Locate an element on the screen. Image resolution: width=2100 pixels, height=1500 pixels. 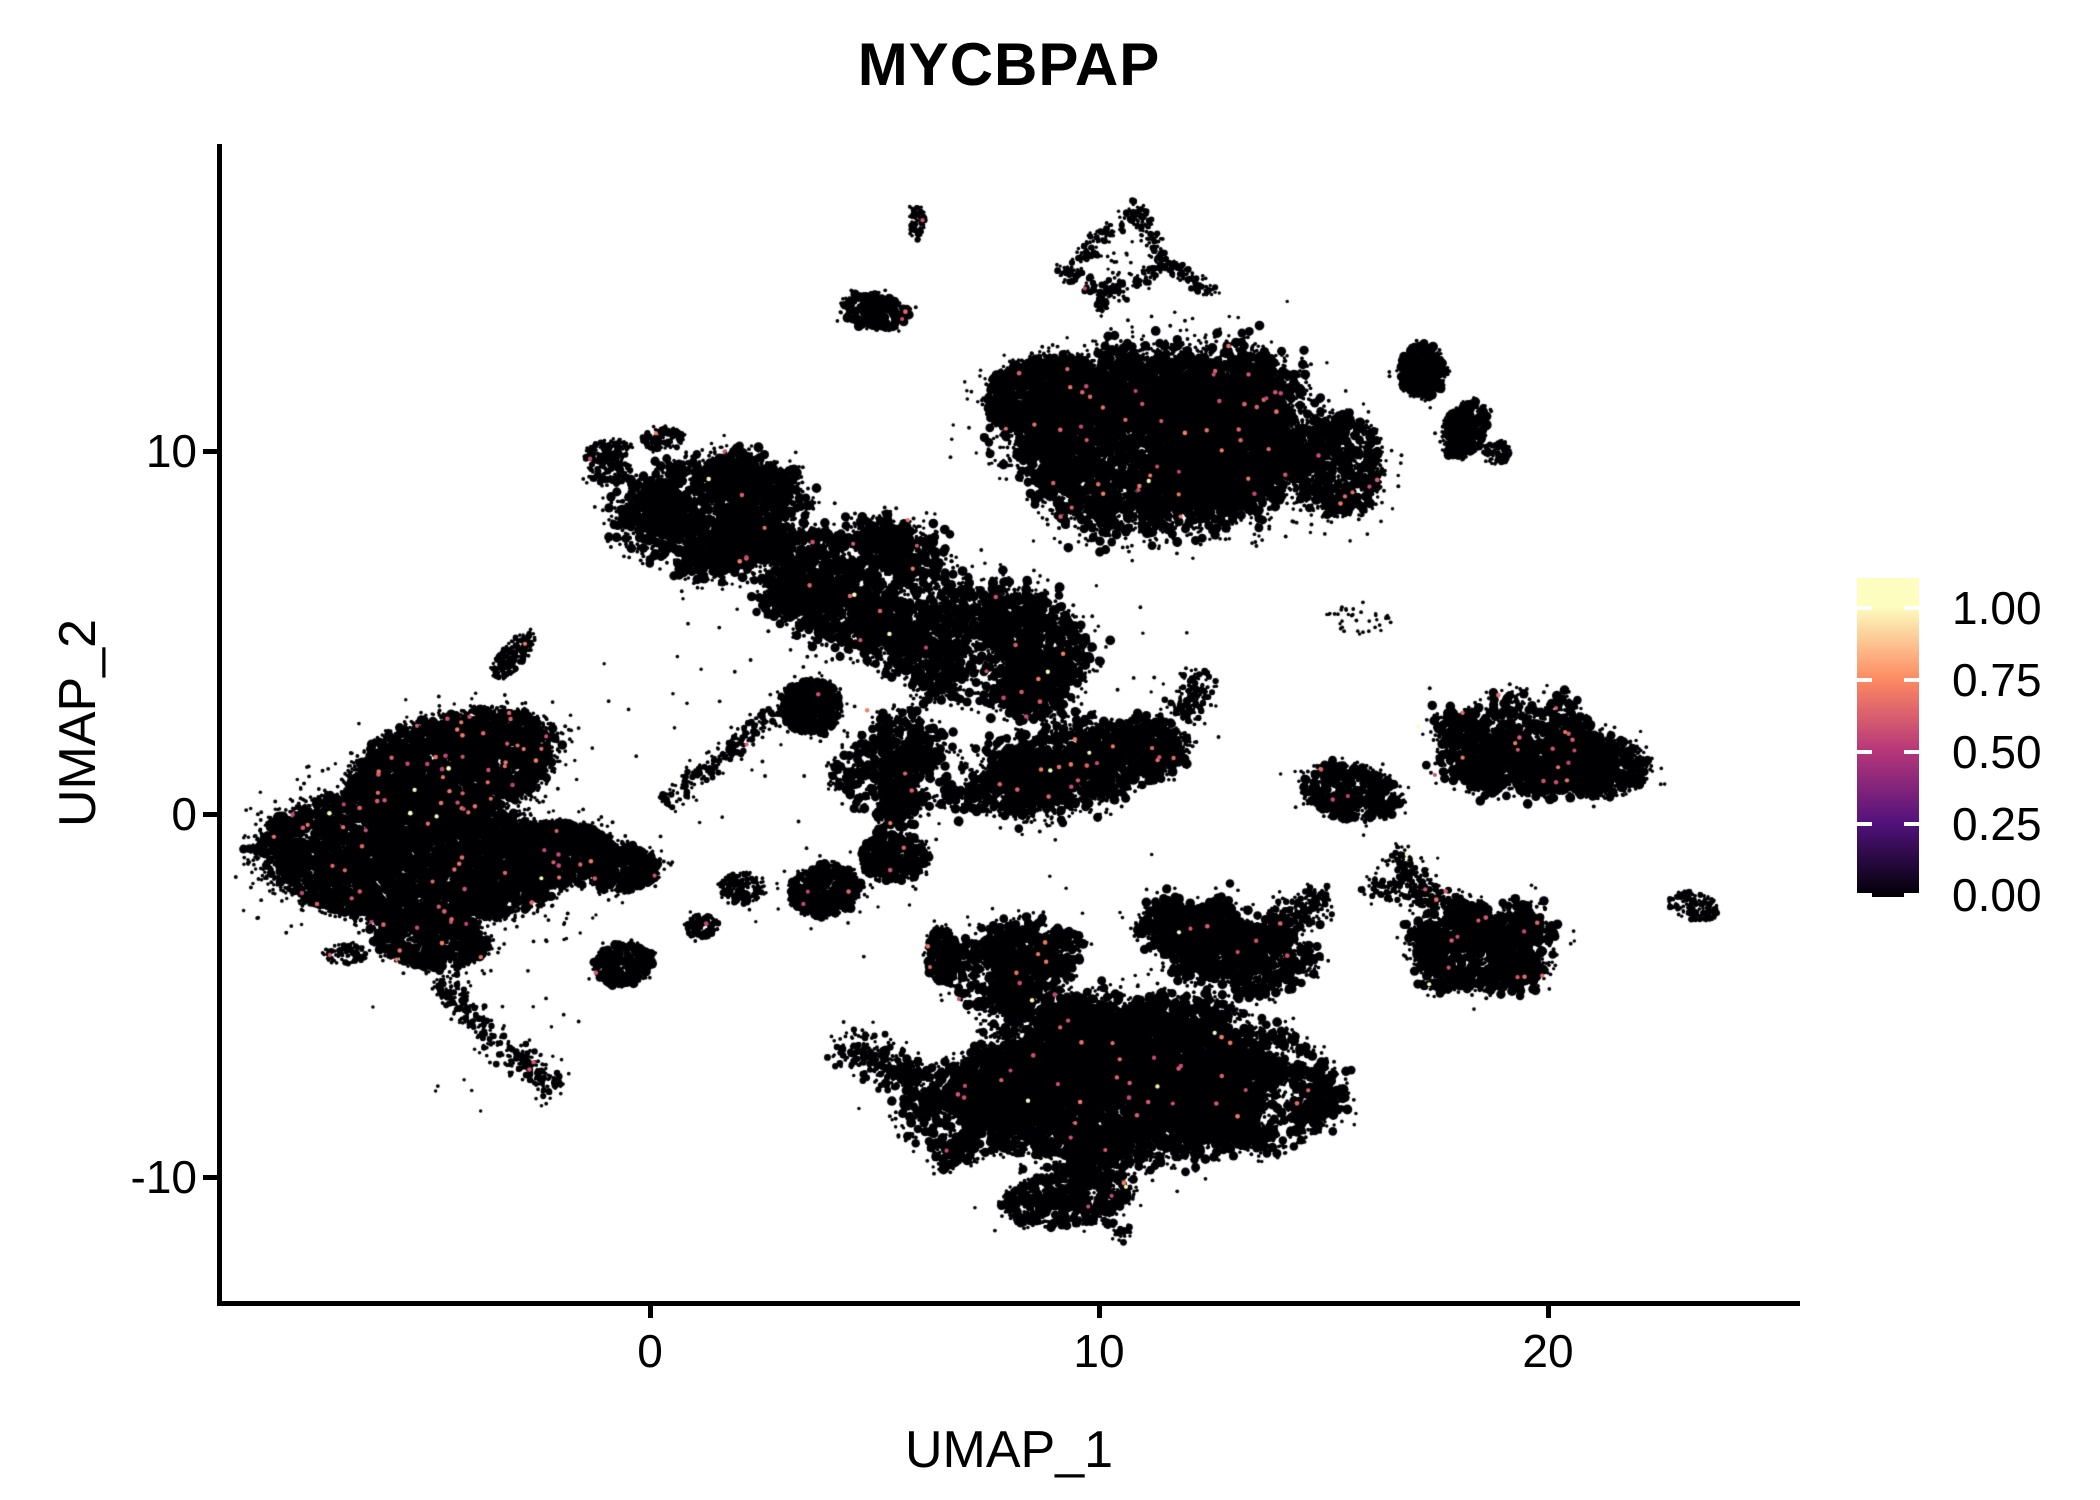
y-tick-label: 10 is located at coordinates (171, 451).